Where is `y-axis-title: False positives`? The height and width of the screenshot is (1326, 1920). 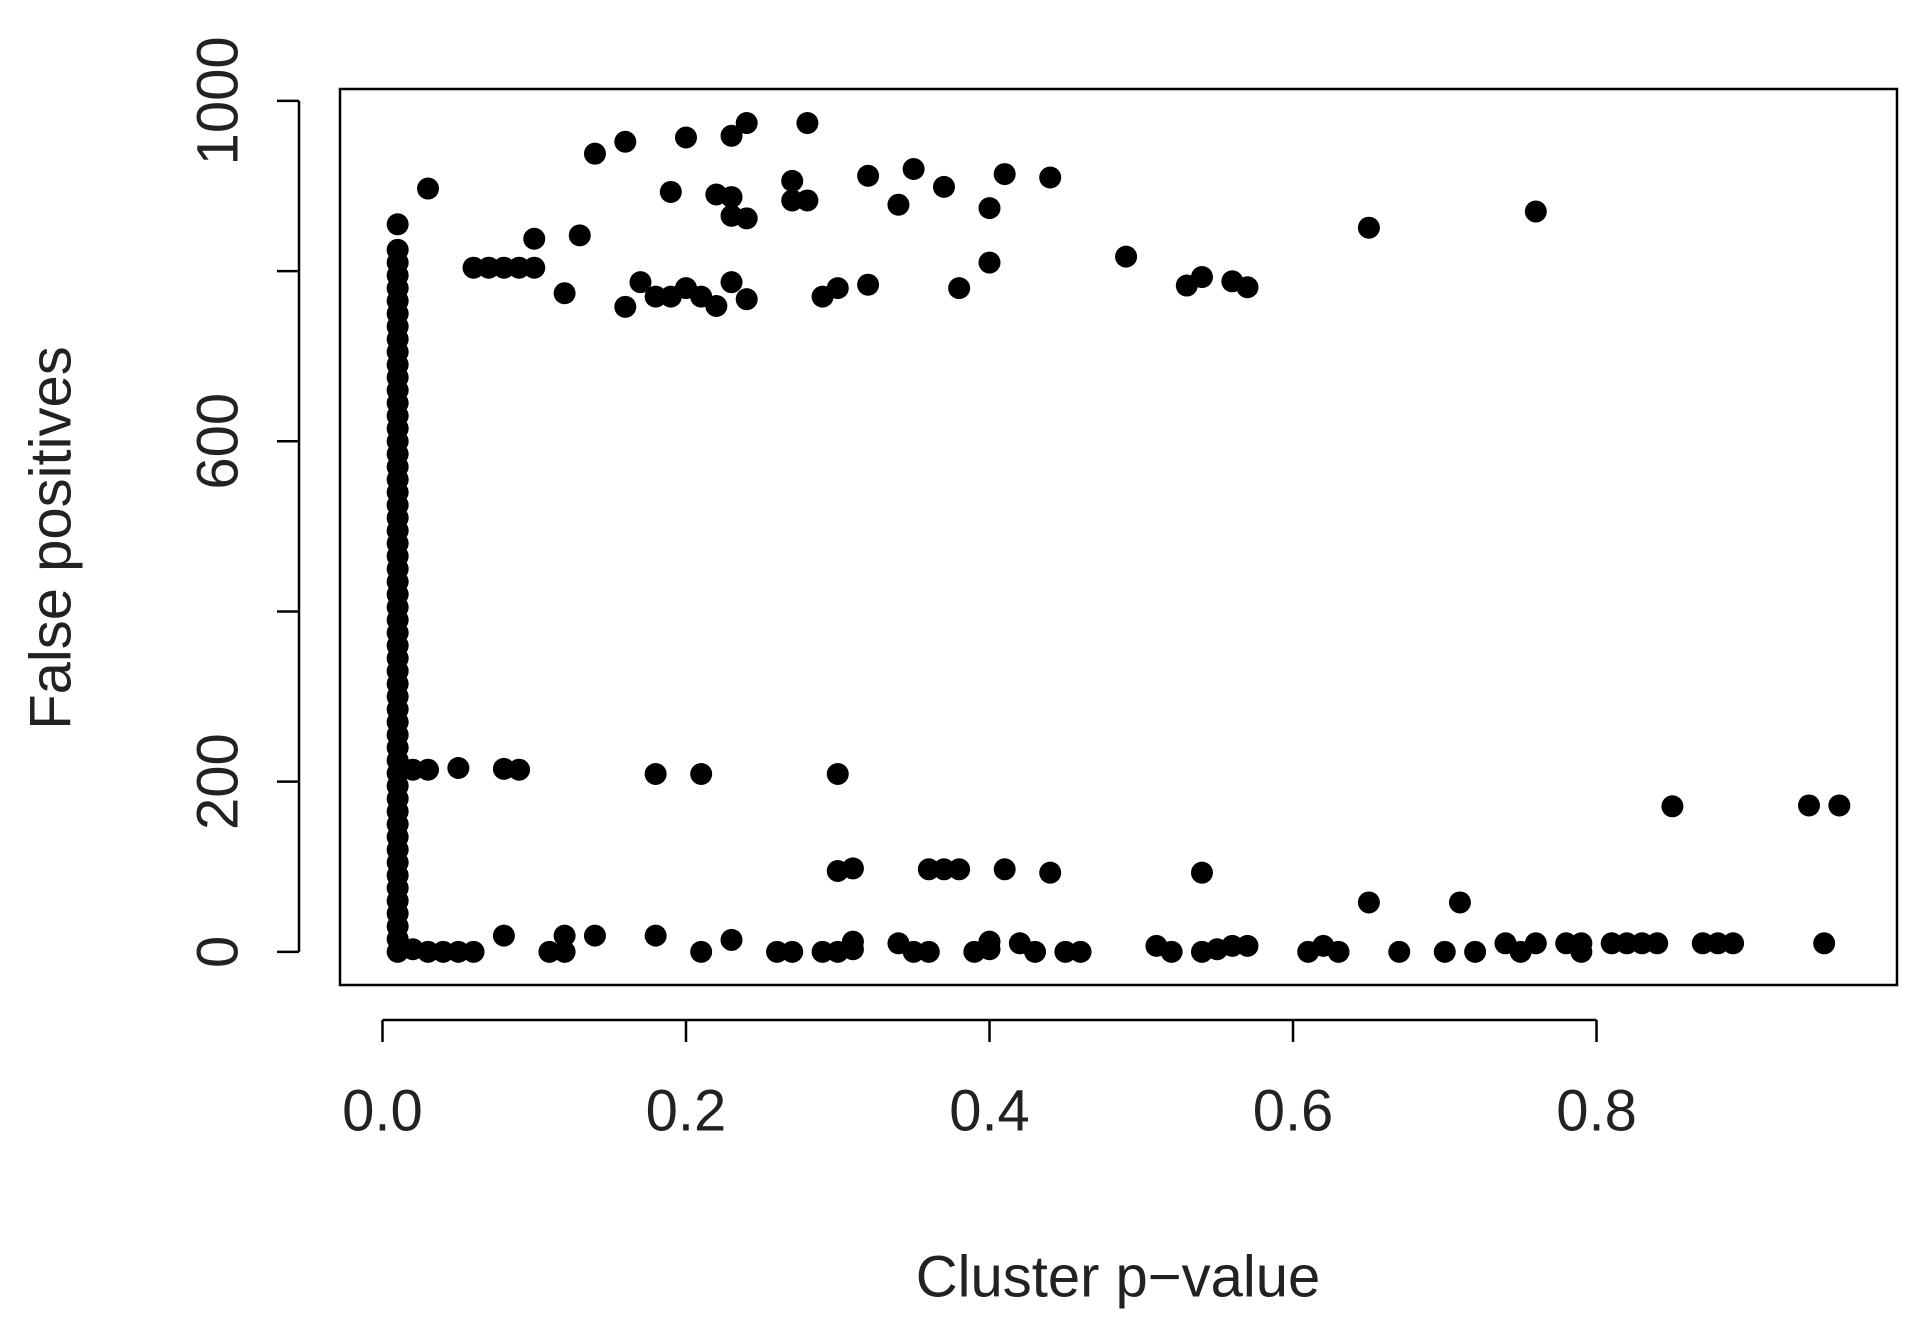
y-axis-title: False positives is located at coordinates (50, 538).